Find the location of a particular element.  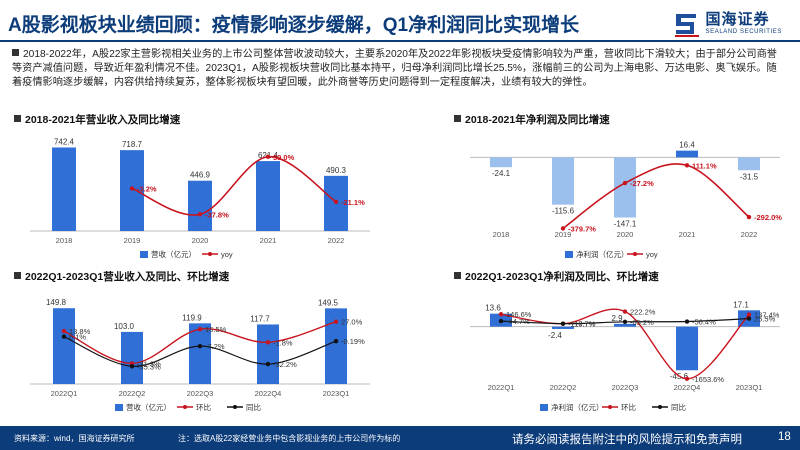

chart-title-profit-annual: 2018-2021年净利润及同比增速 is located at coordinates (532, 119).